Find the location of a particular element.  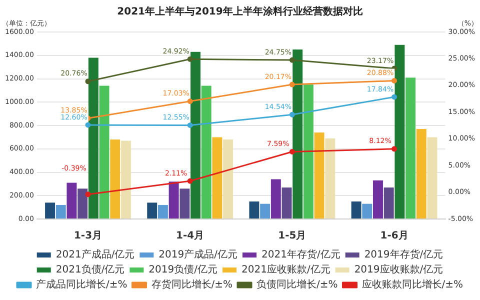

legend-label: 2021负债/亿元 is located at coordinates (90, 270).